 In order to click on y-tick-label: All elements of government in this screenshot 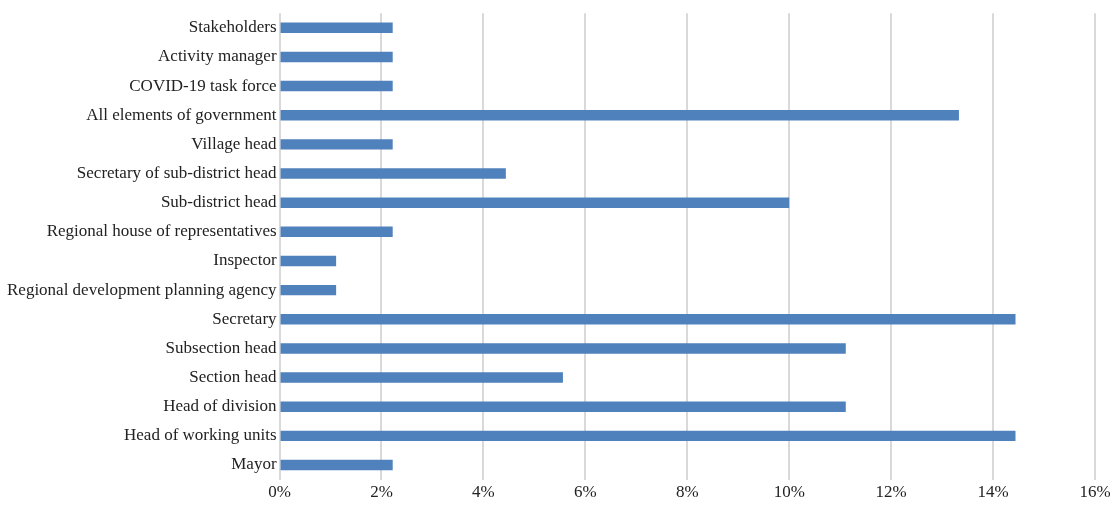, I will do `click(181, 114)`.